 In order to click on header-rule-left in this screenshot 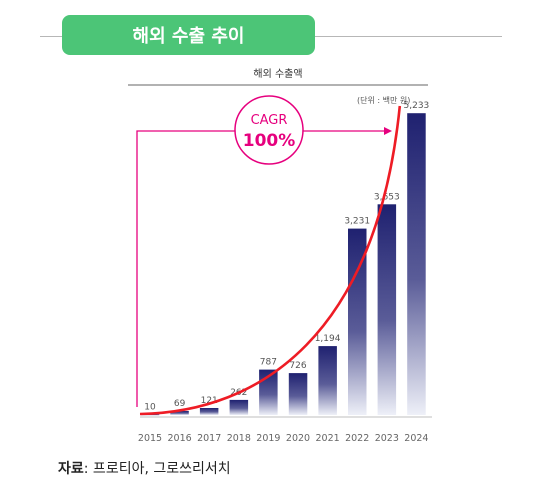, I will do `click(51, 36)`.